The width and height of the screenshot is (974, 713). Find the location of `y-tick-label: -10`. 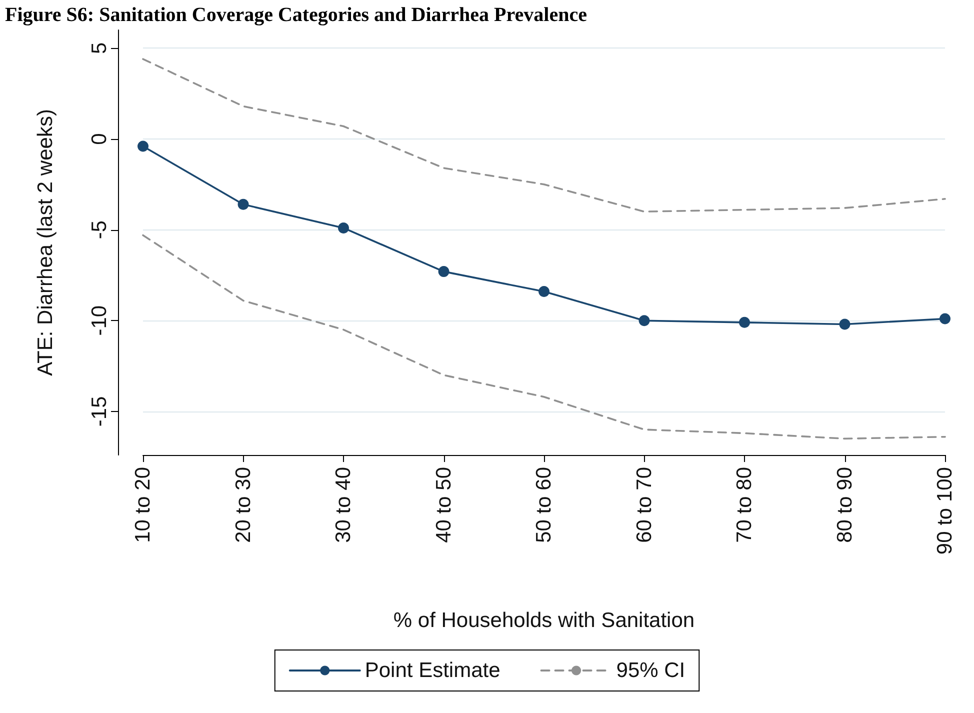

y-tick-label: -10 is located at coordinates (99, 320).